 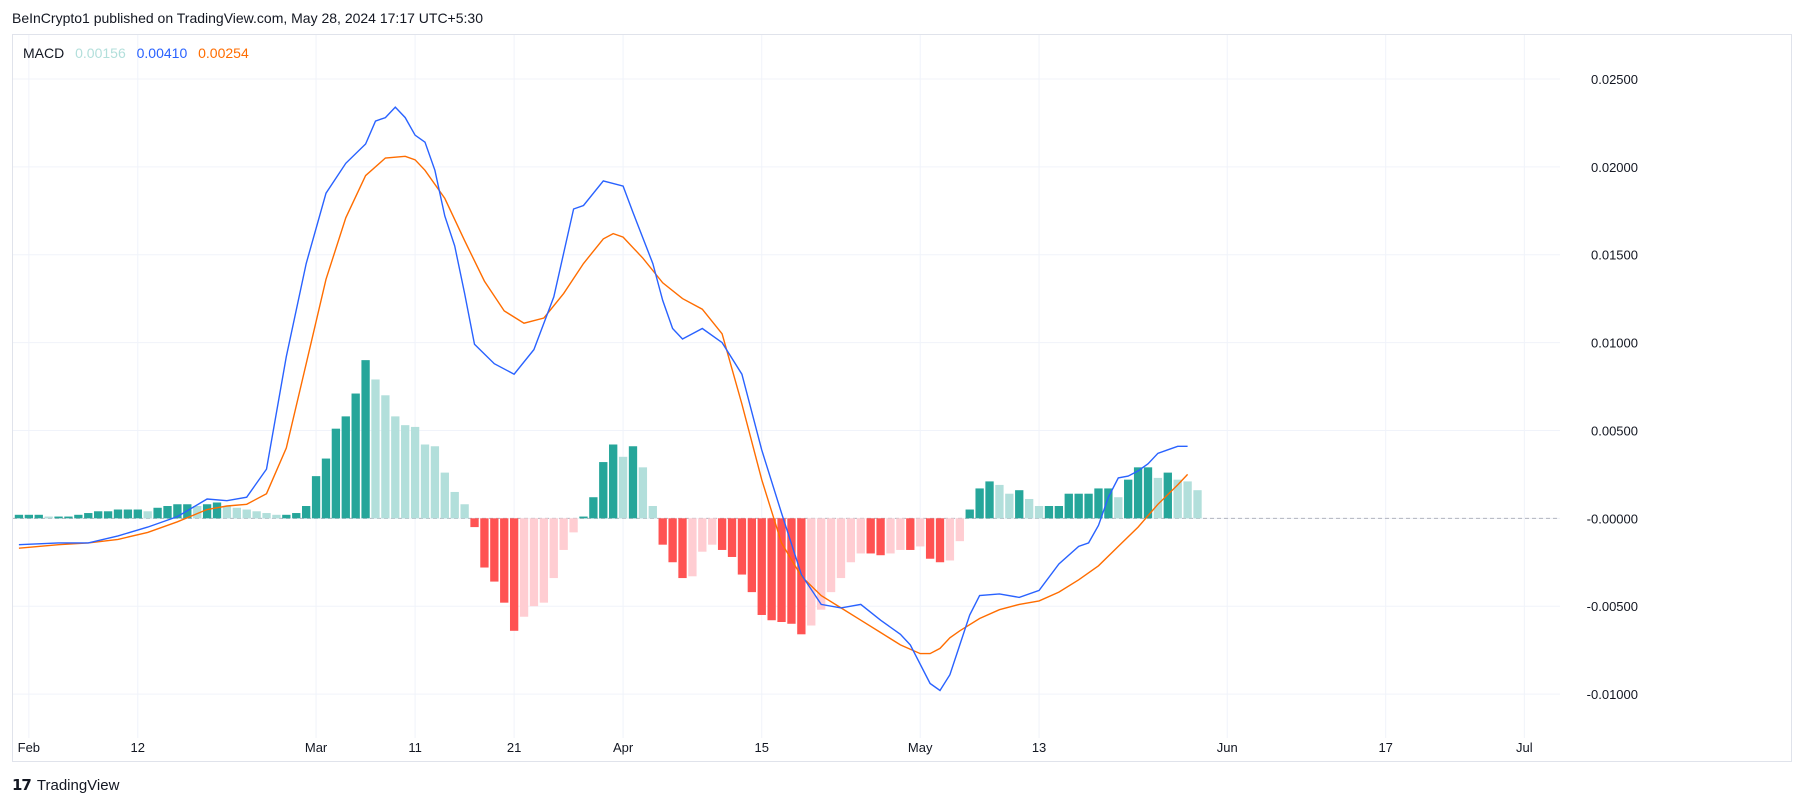 What do you see at coordinates (1612, 606) in the screenshot?
I see `y-tick-label: -0.00500` at bounding box center [1612, 606].